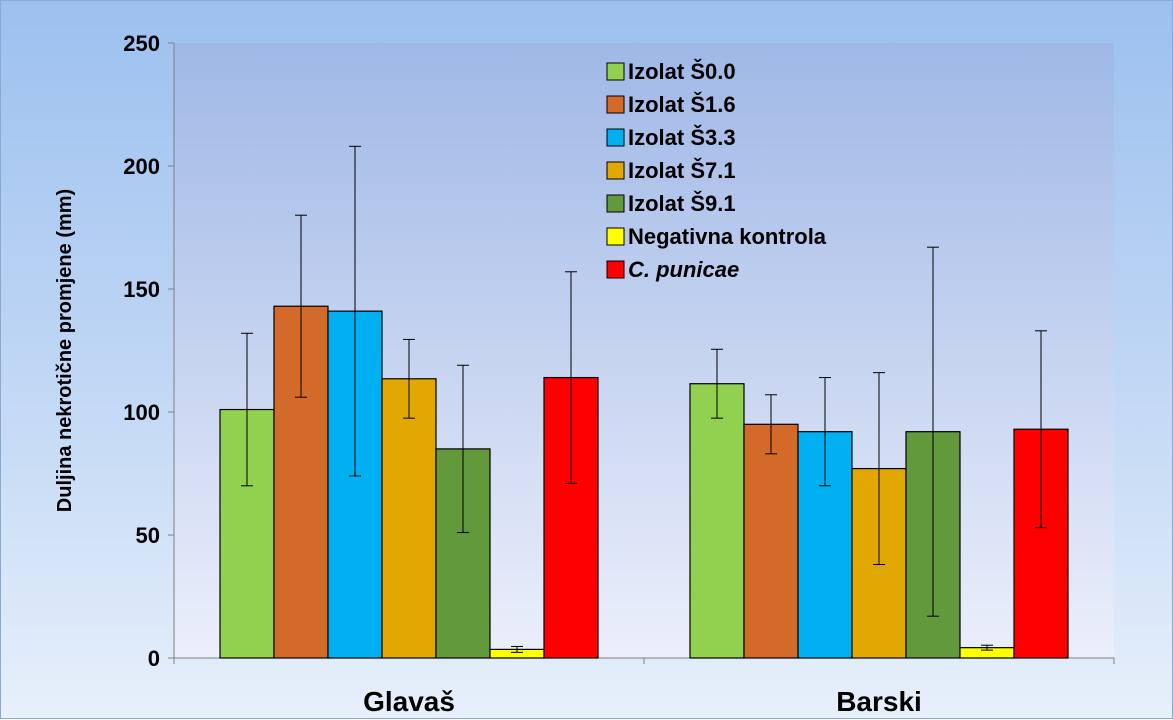 Image resolution: width=1173 pixels, height=720 pixels. I want to click on legend-label: Izolat Š9.1, so click(682, 203).